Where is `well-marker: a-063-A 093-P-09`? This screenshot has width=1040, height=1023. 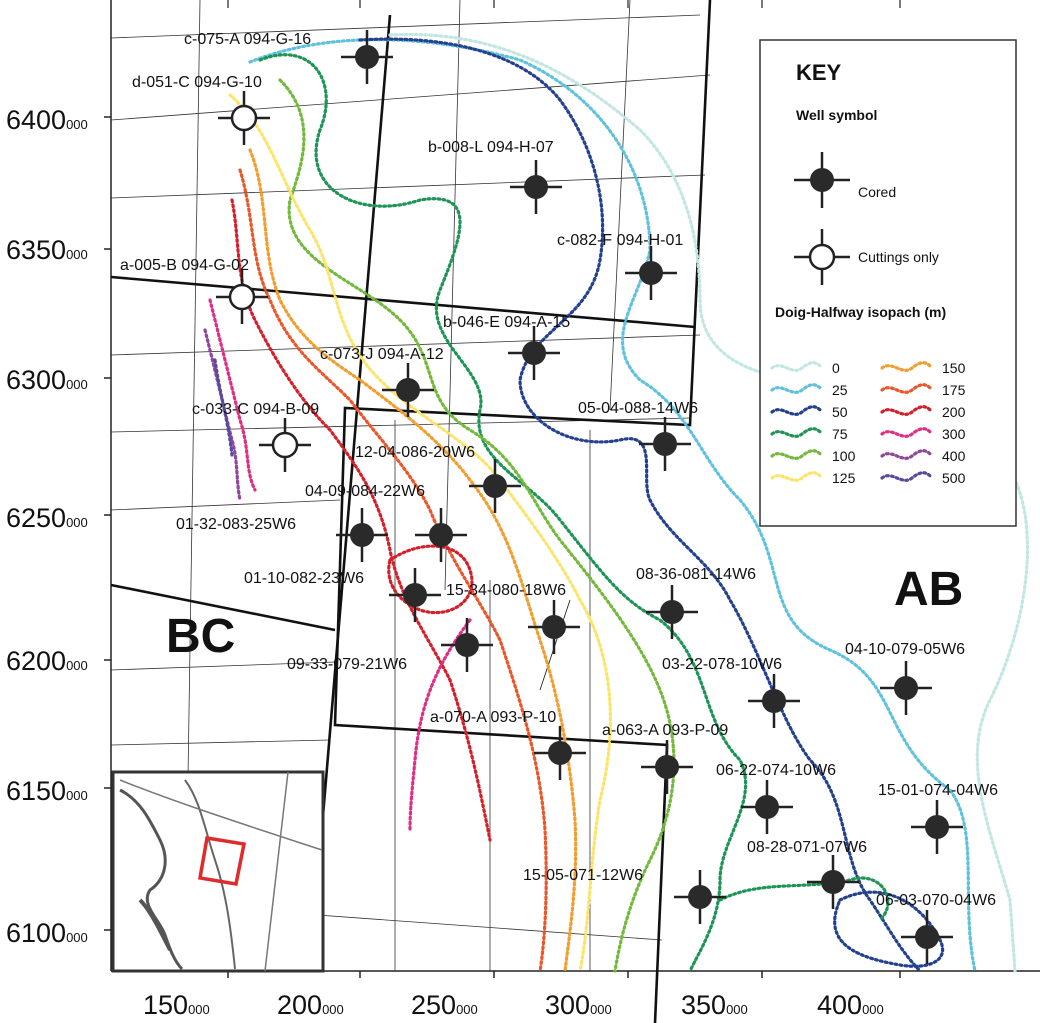
well-marker: a-063-A 093-P-09 is located at coordinates (665, 758).